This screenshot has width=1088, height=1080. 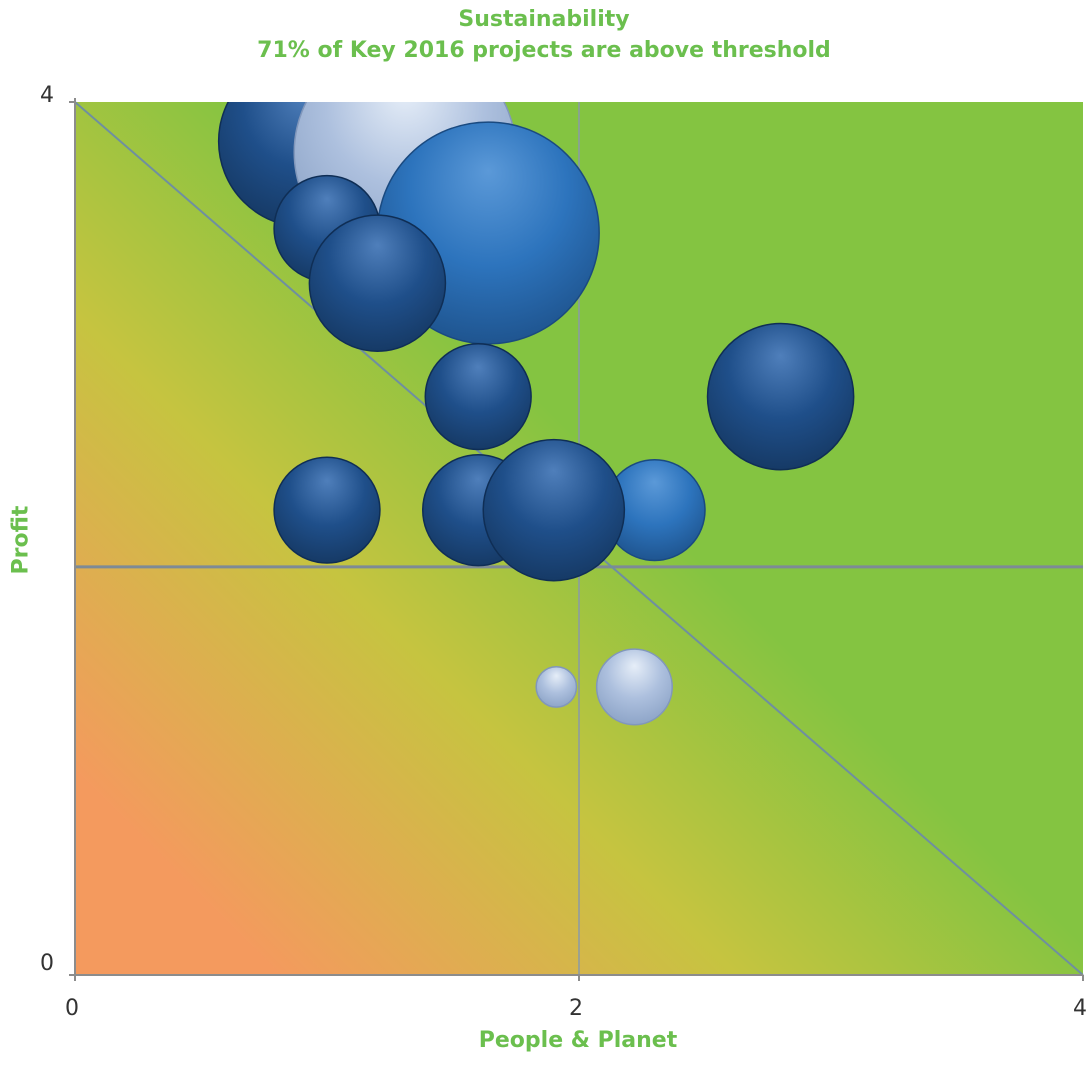 What do you see at coordinates (1080, 1008) in the screenshot?
I see `x-tick-label-4: 4` at bounding box center [1080, 1008].